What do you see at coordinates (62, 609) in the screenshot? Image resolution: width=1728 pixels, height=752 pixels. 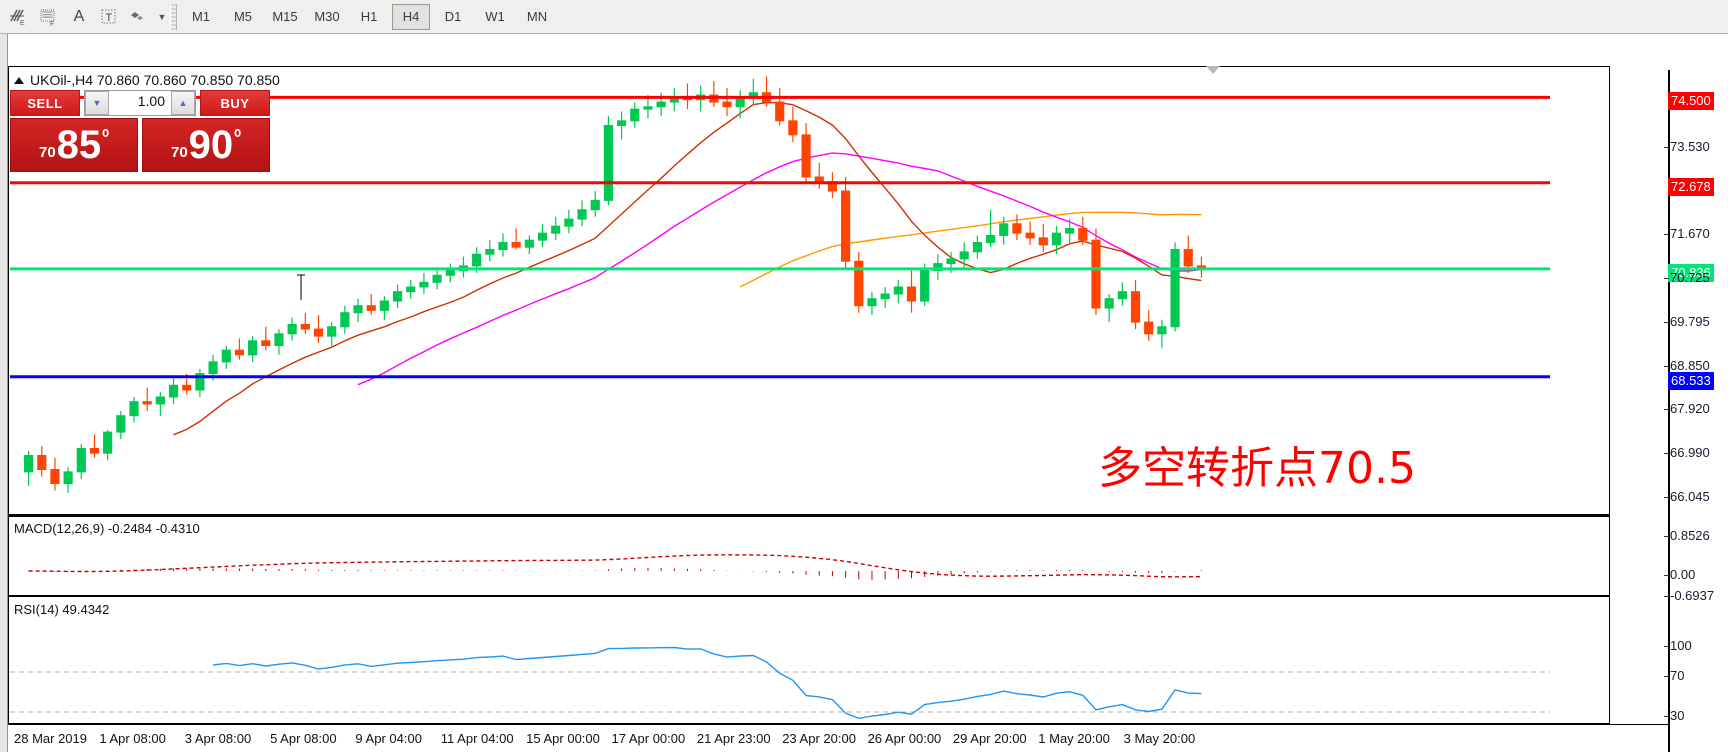 I see `rsi-label: RSI(14) 49.4342` at bounding box center [62, 609].